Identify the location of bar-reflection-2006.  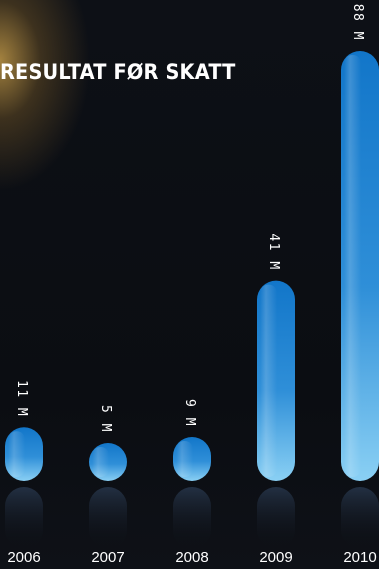
(24, 518).